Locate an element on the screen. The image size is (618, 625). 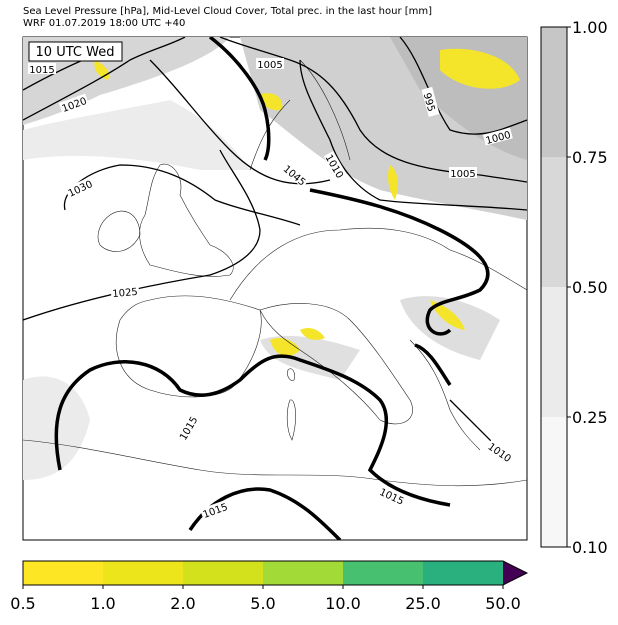
contour-label: 1025 is located at coordinates (125, 293).